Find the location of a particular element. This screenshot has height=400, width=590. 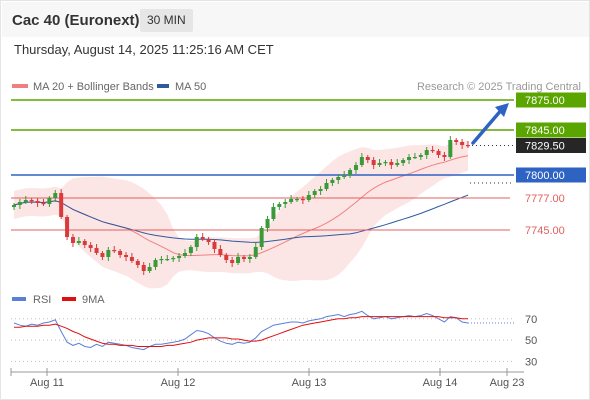

level-label-7875: 7875.00 is located at coordinates (545, 101).